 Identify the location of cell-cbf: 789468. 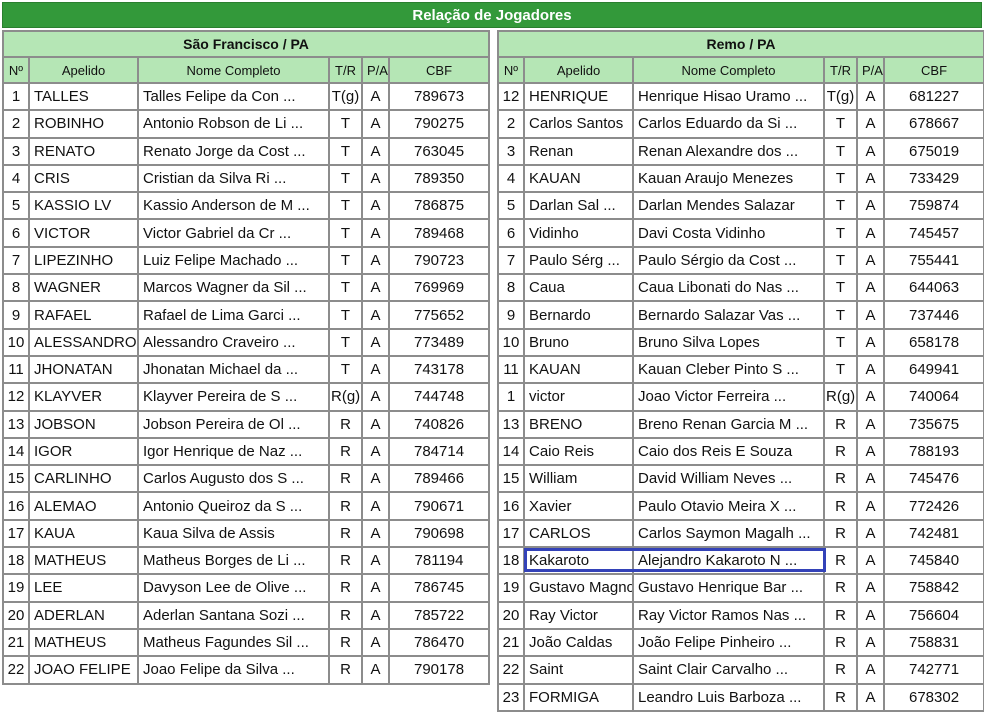
(439, 233).